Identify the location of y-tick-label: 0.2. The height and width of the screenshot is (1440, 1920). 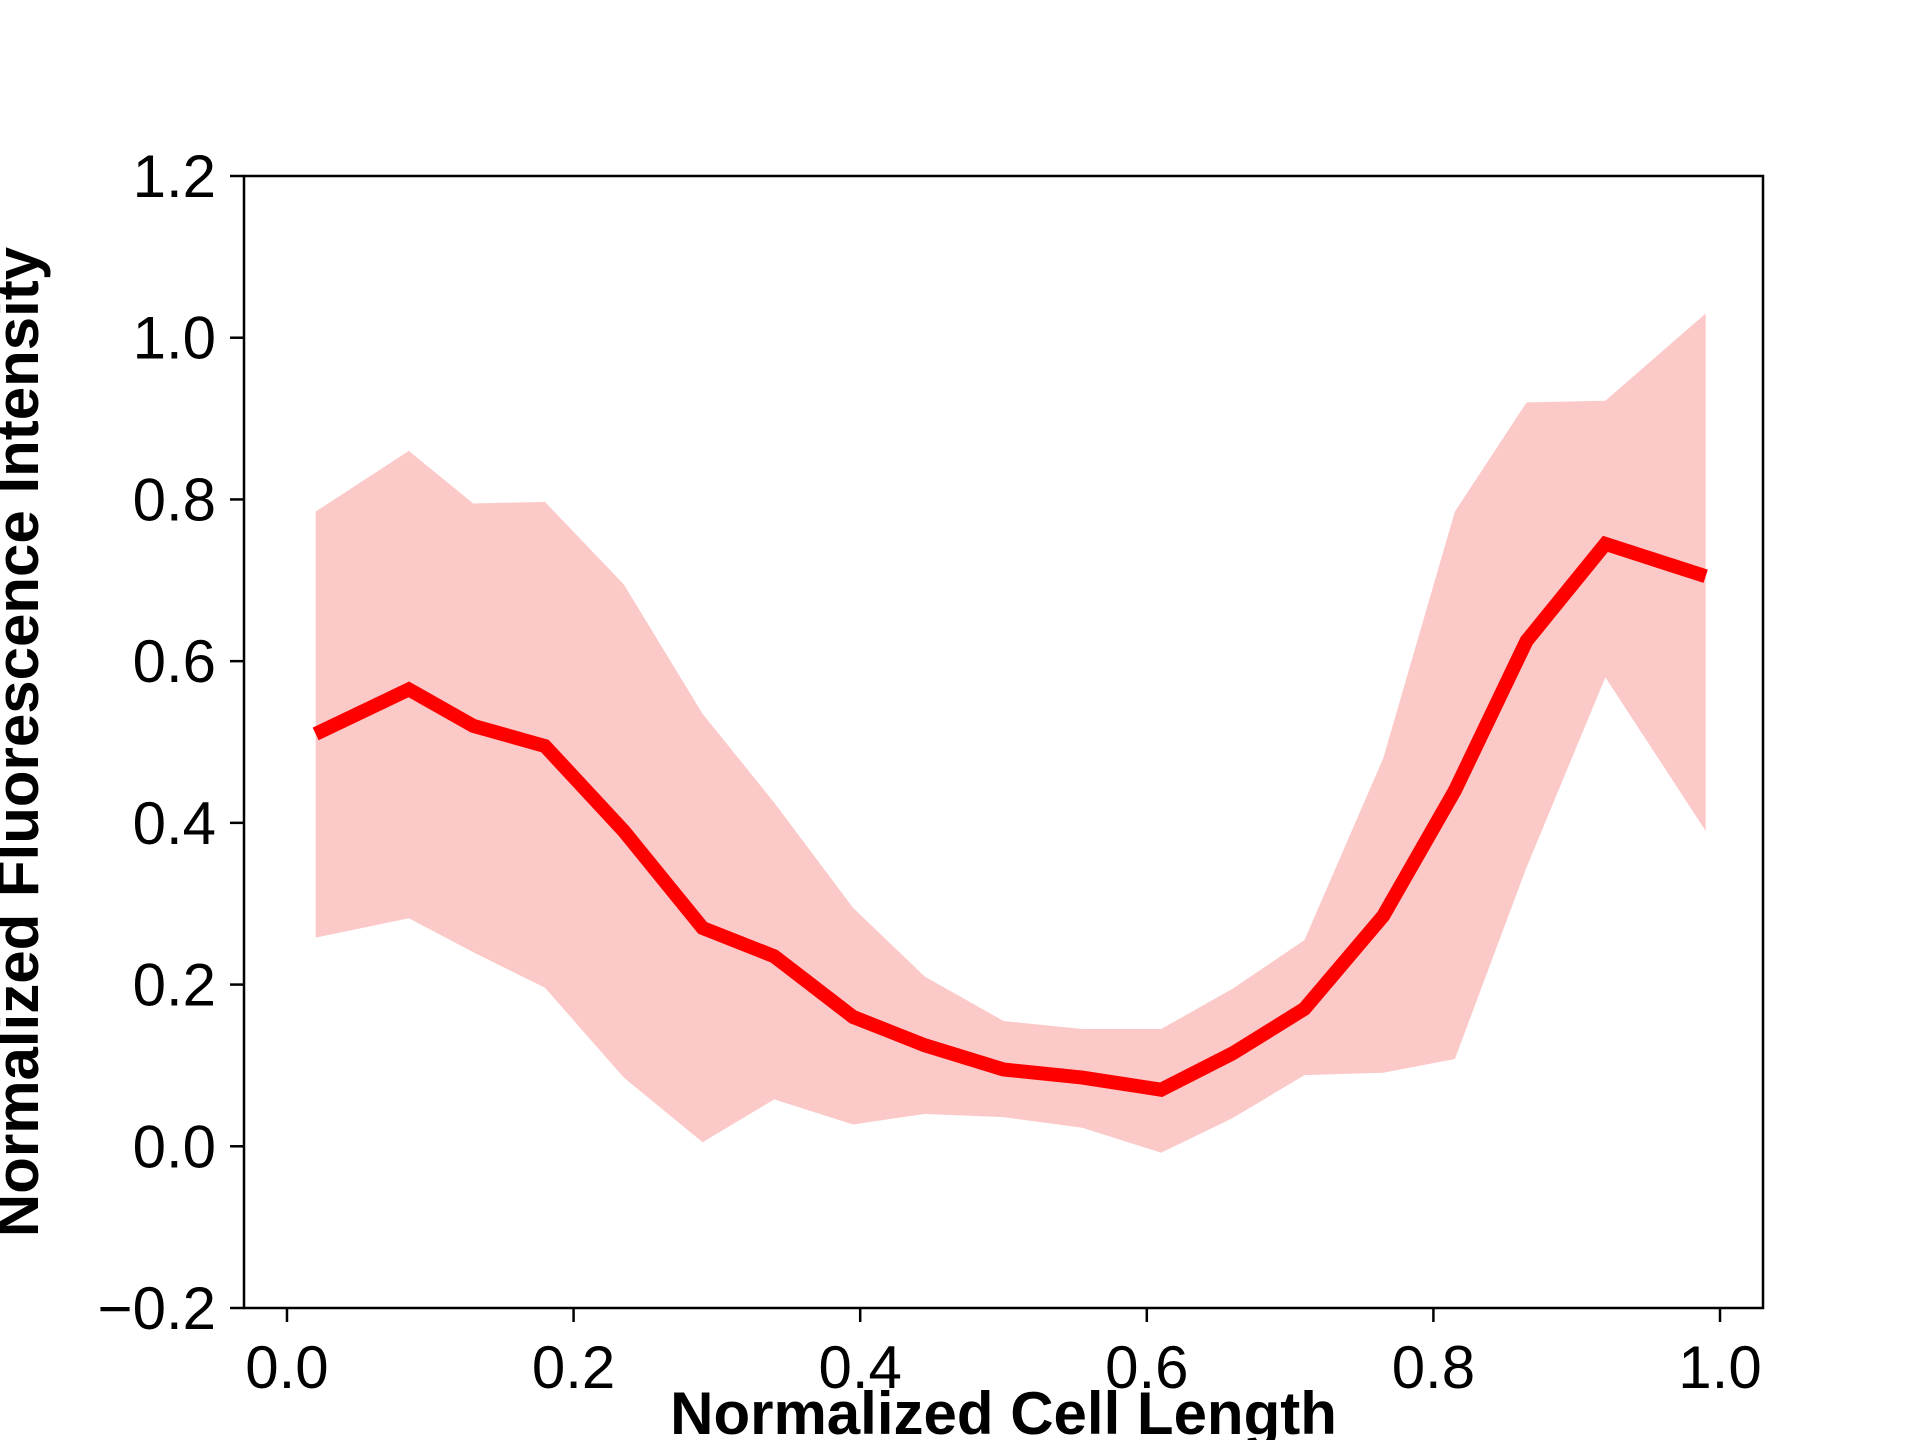
(174, 985).